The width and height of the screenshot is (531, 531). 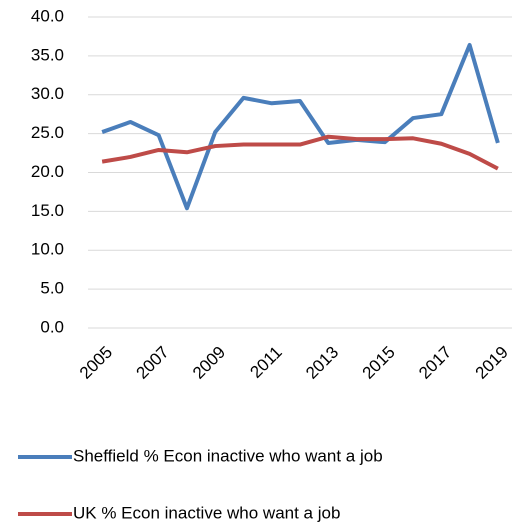 What do you see at coordinates (300, 152) in the screenshot?
I see `data-line` at bounding box center [300, 152].